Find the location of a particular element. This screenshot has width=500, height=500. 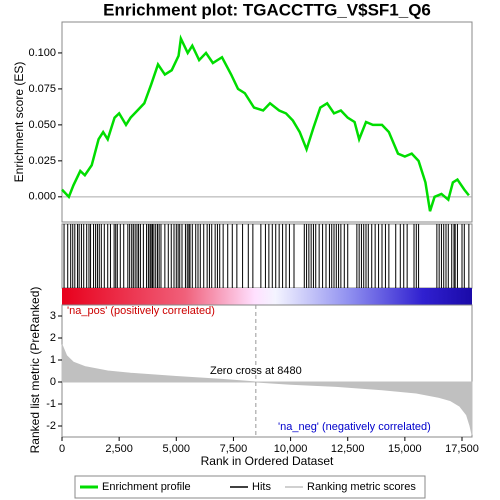

x-tick-label: 7,500 is located at coordinates (234, 449).